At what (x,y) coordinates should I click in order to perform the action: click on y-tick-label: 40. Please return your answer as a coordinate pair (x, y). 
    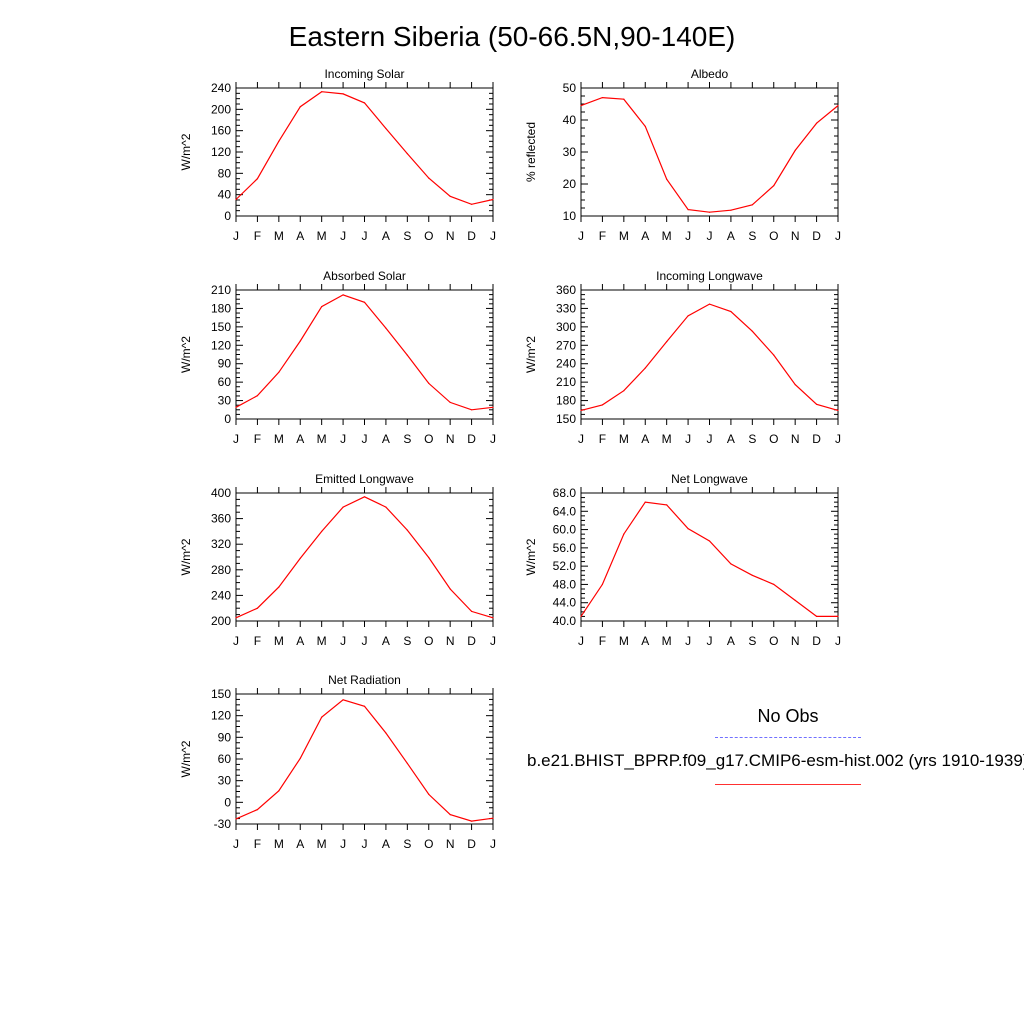
    Looking at the image, I should click on (225, 195).